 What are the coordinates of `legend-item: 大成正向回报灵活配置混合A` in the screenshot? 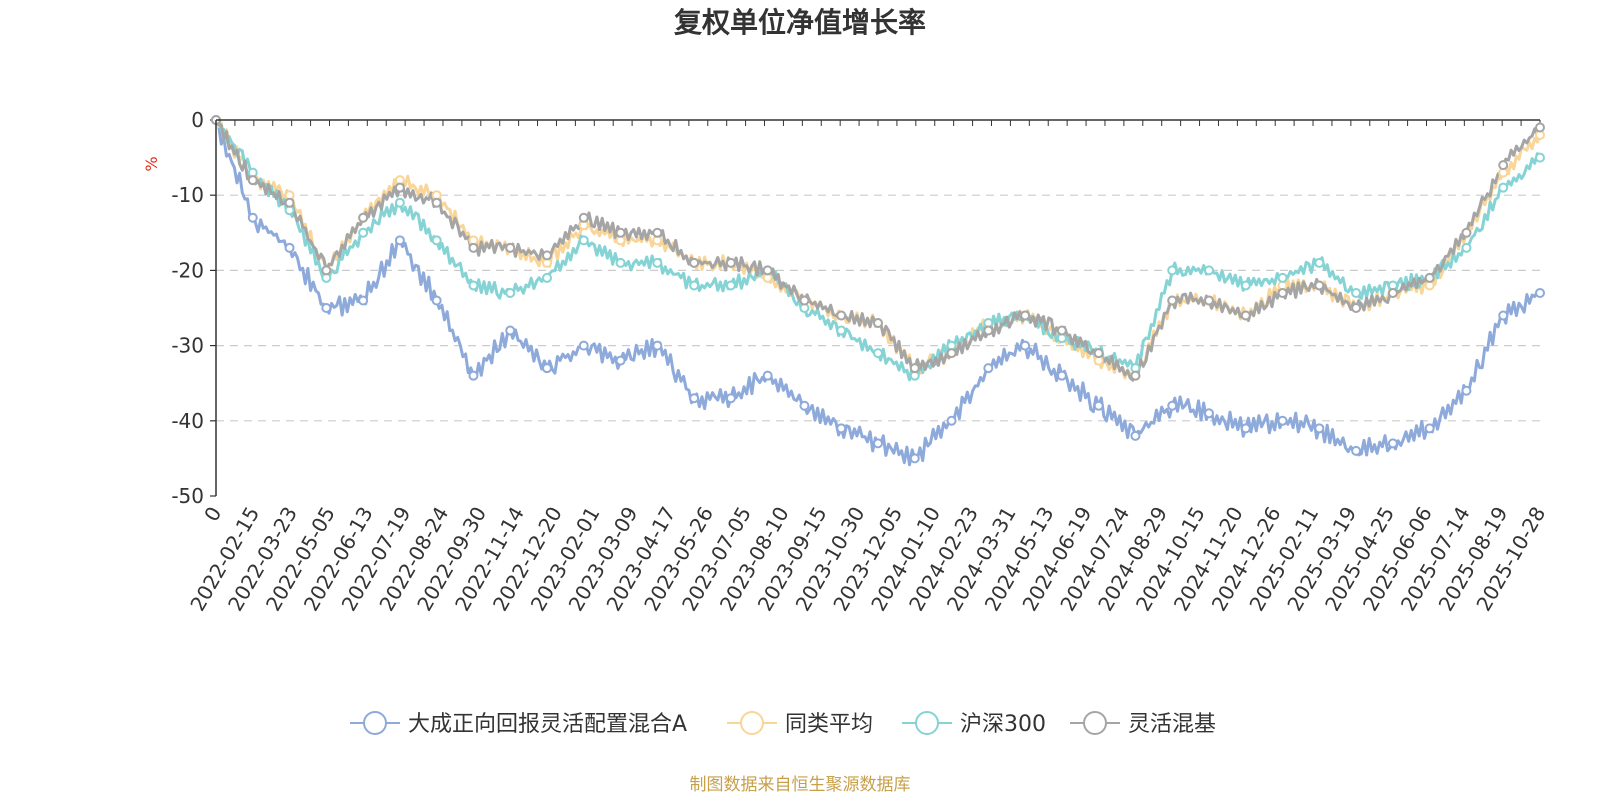 It's located at (518, 724).